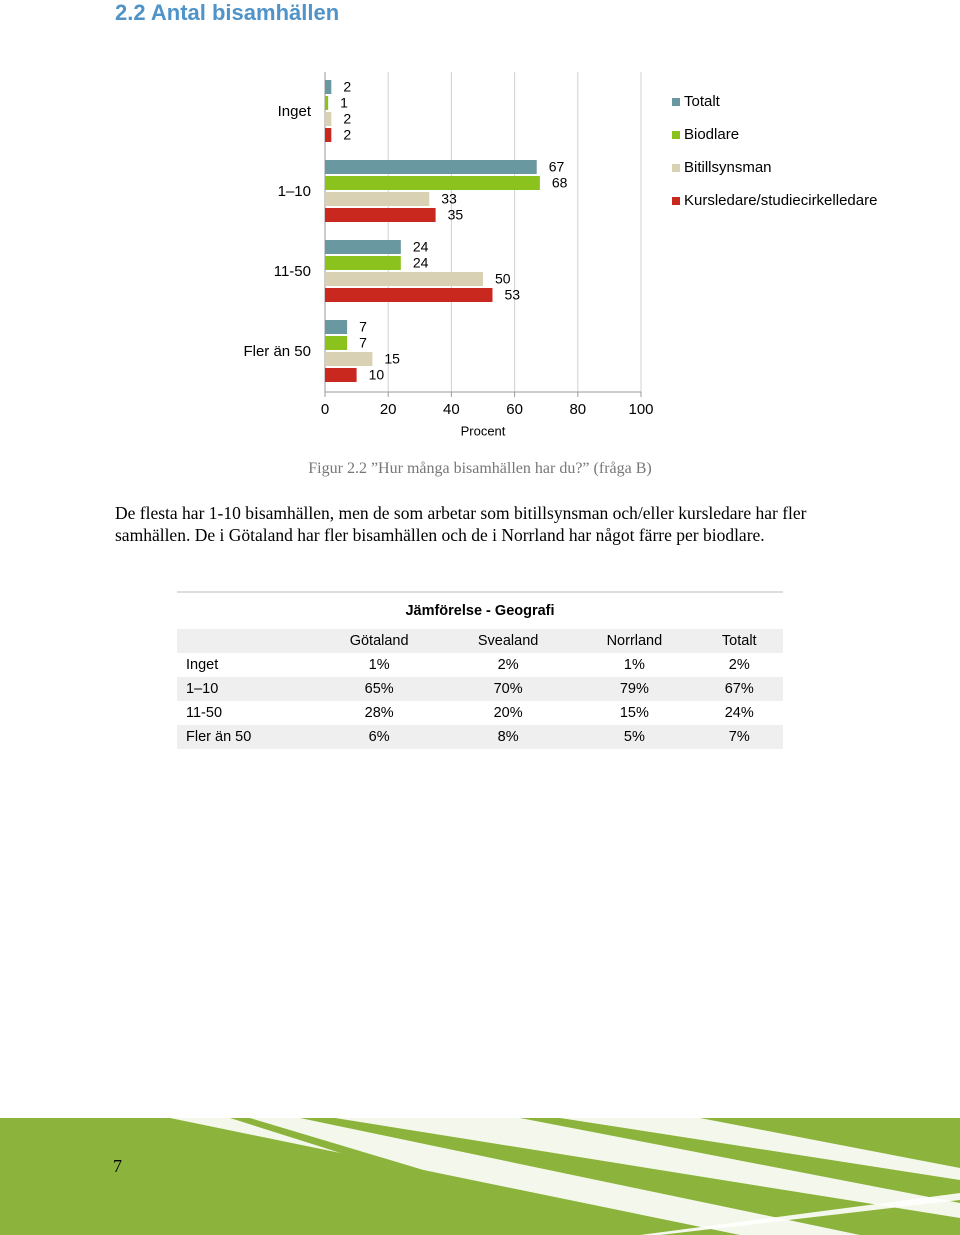  What do you see at coordinates (711, 134) in the screenshot?
I see `legend-label: Biodlare` at bounding box center [711, 134].